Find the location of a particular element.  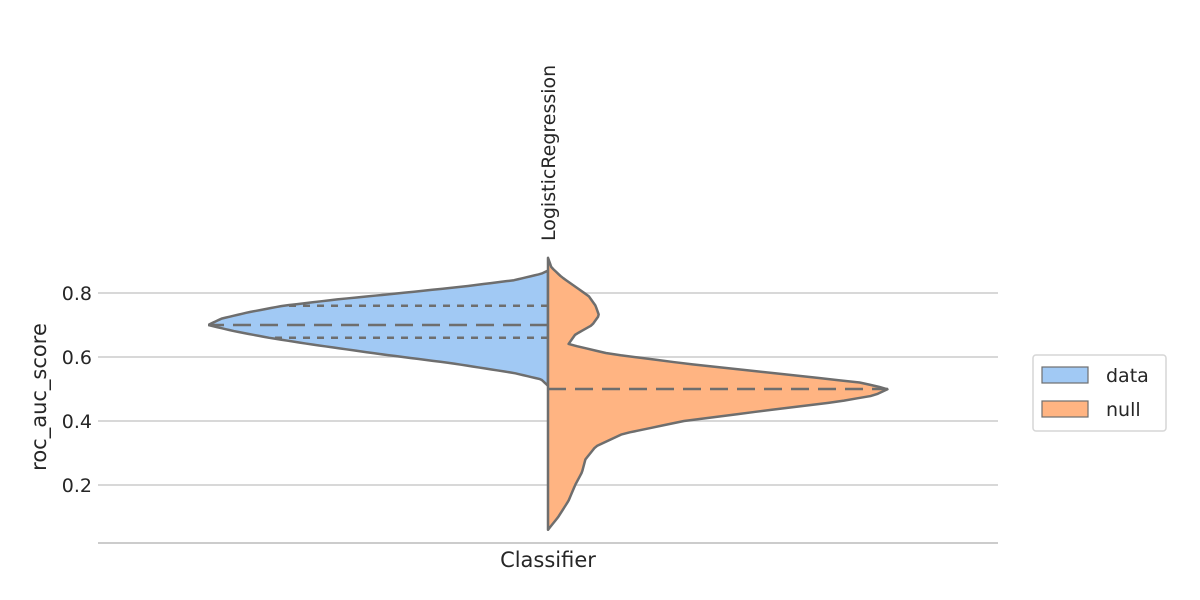

legend-label-null: null is located at coordinates (1123, 410).